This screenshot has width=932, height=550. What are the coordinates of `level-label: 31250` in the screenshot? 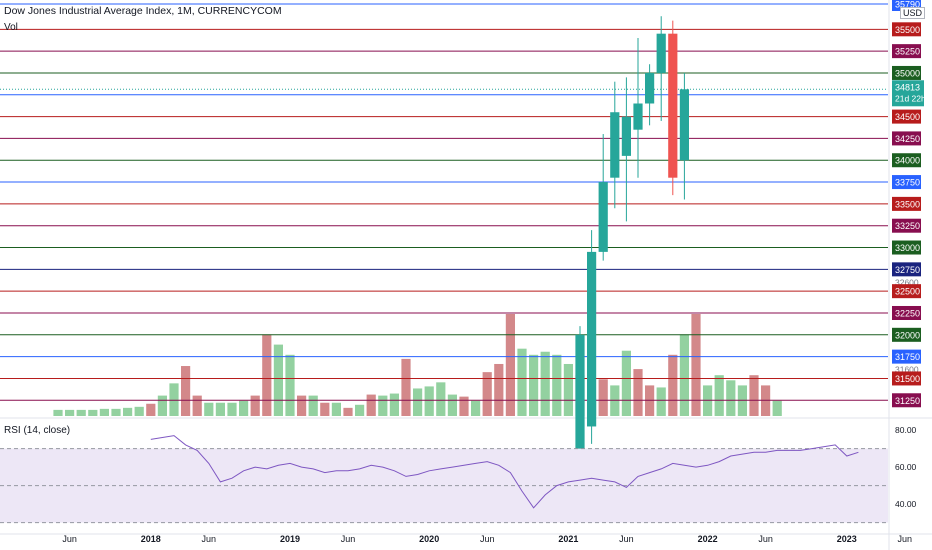 It's located at (907, 401).